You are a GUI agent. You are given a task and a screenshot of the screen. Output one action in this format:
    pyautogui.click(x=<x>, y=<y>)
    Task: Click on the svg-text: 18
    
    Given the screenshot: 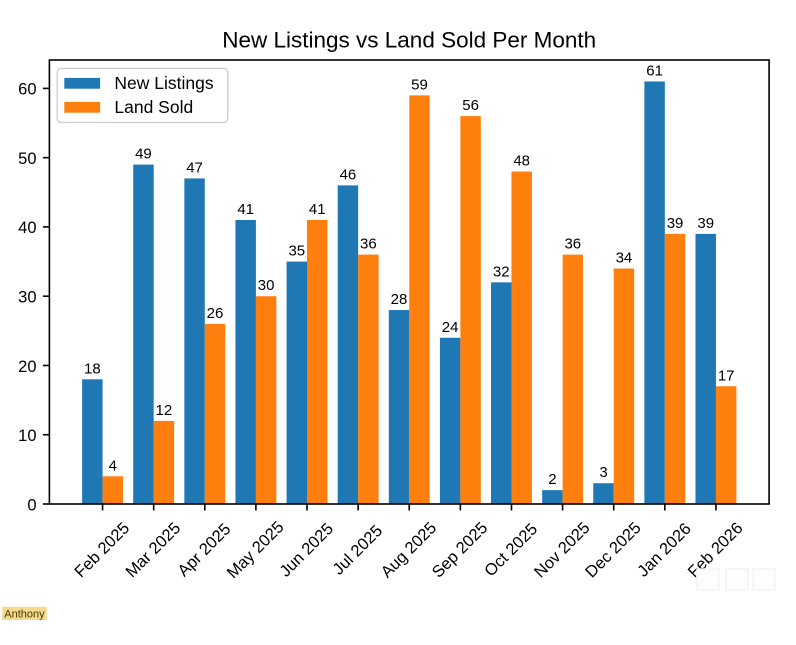 What is the action you would take?
    pyautogui.click(x=92, y=368)
    